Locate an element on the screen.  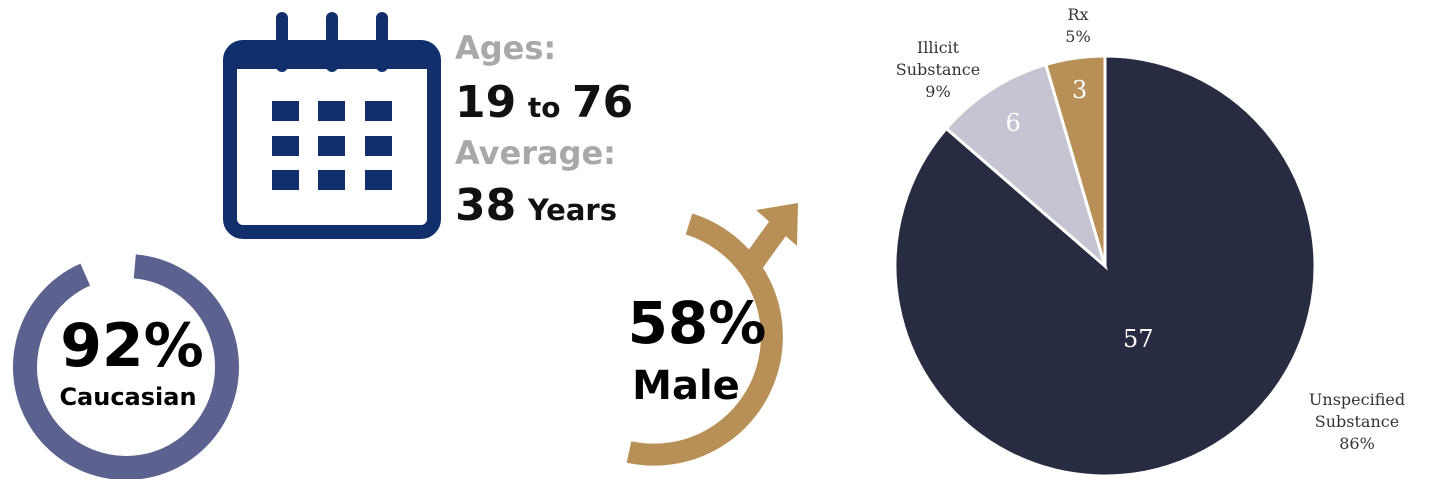
ages-label: Ages: is located at coordinates (505, 48).